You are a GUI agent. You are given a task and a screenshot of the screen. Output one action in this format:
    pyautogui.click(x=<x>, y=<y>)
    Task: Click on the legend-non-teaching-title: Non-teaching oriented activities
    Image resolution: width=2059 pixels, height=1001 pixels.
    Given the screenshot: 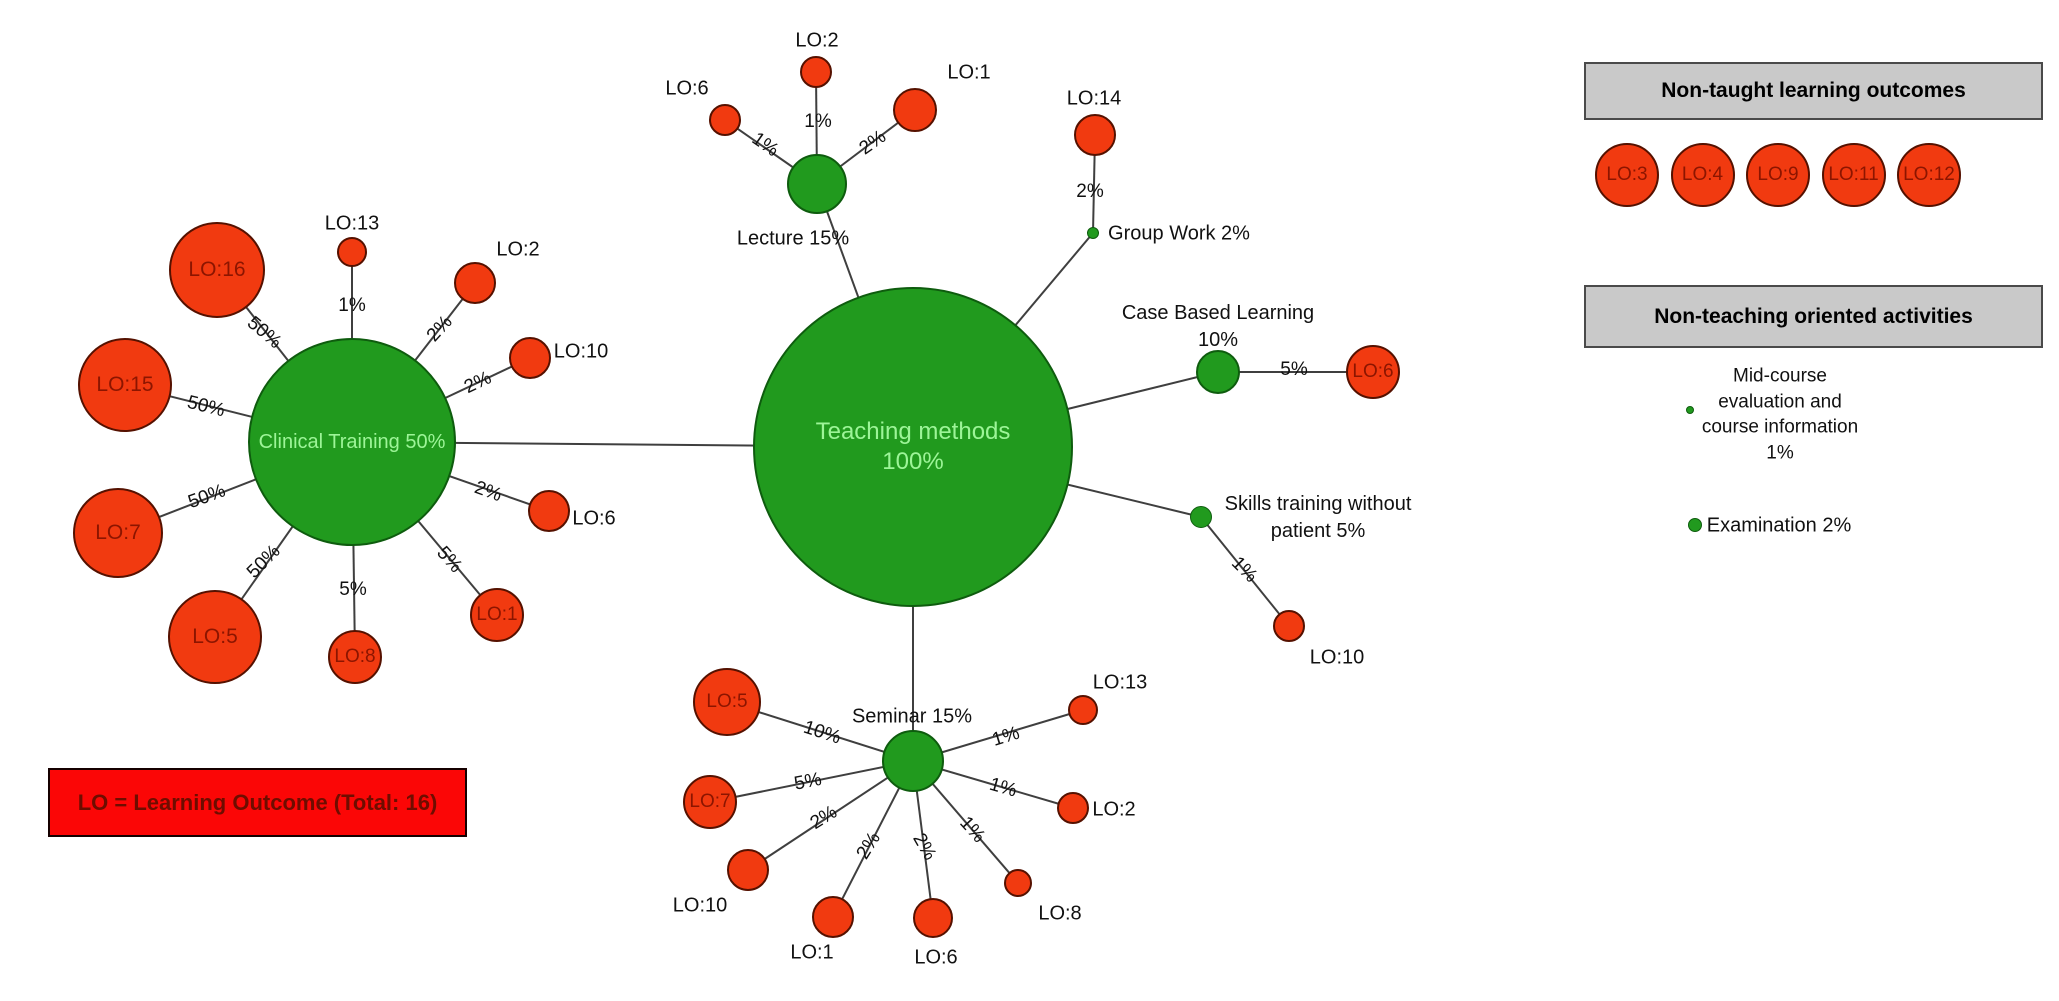 What is the action you would take?
    pyautogui.click(x=1813, y=316)
    